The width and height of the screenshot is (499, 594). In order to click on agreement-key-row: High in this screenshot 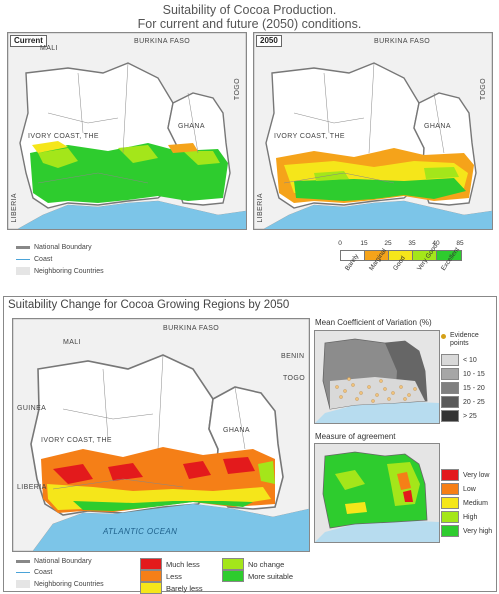, I will do `click(459, 517)`.